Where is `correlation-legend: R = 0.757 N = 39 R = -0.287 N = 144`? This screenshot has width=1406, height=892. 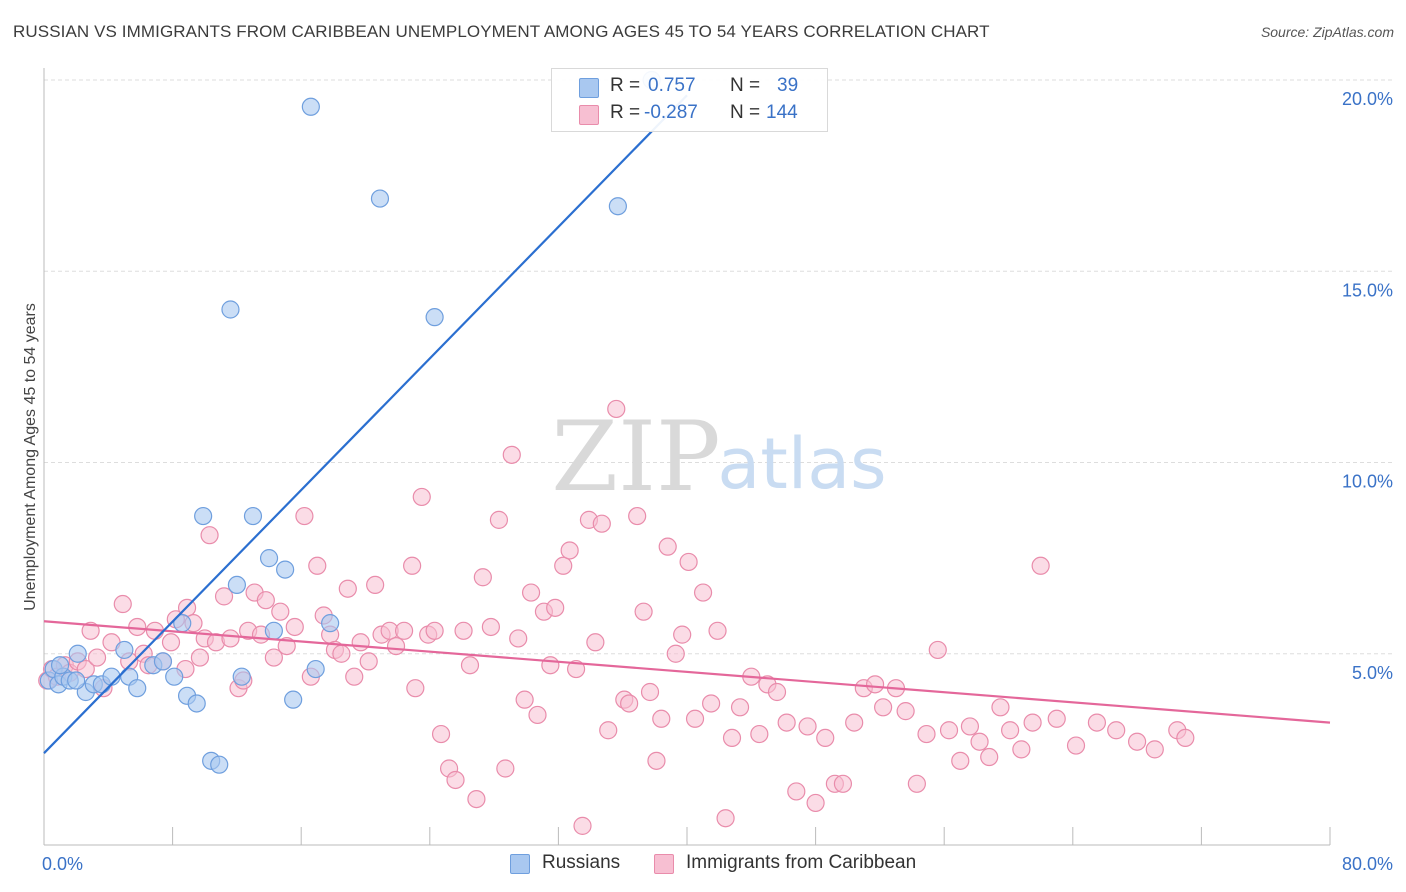 correlation-legend: R = 0.757 N = 39 R = -0.287 N = 144 is located at coordinates (689, 100).